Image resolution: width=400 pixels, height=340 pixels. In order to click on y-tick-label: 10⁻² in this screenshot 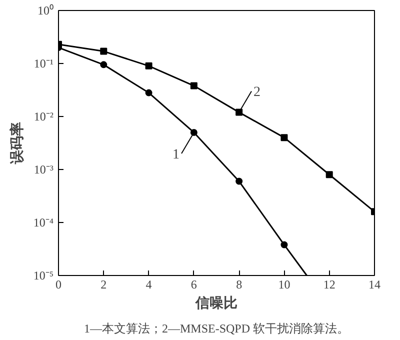, I will do `click(44, 117)`.